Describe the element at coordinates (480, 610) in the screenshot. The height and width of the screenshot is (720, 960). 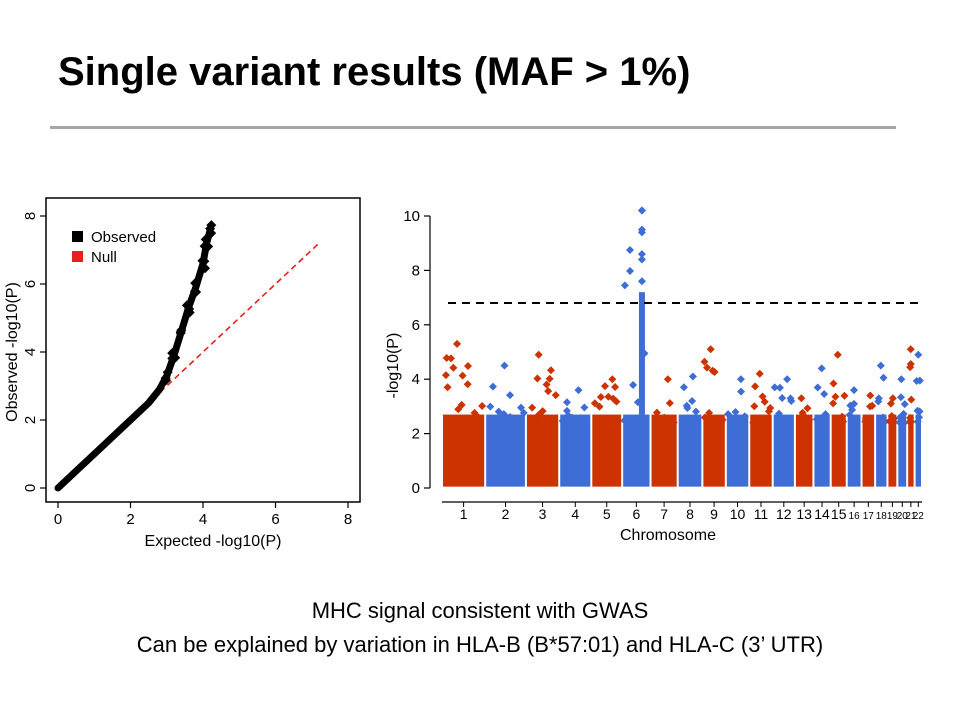
I see `caption-line-1: MHC signal consistent with GWAS` at that location.